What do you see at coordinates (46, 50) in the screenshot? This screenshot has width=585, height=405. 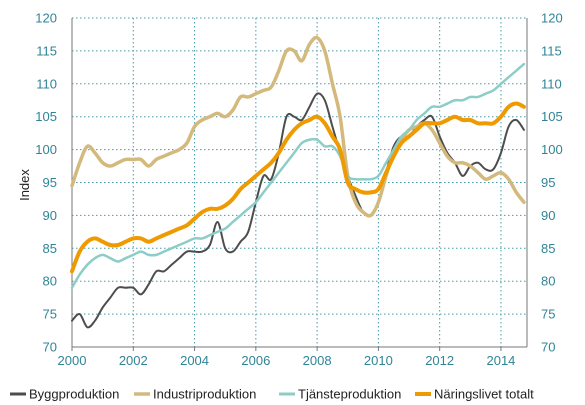 I see `y-tick-label-left: 115` at bounding box center [46, 50].